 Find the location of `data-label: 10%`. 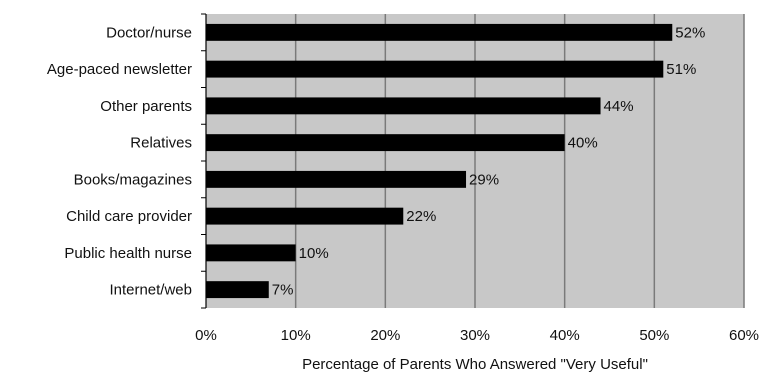

data-label: 10% is located at coordinates (314, 253).